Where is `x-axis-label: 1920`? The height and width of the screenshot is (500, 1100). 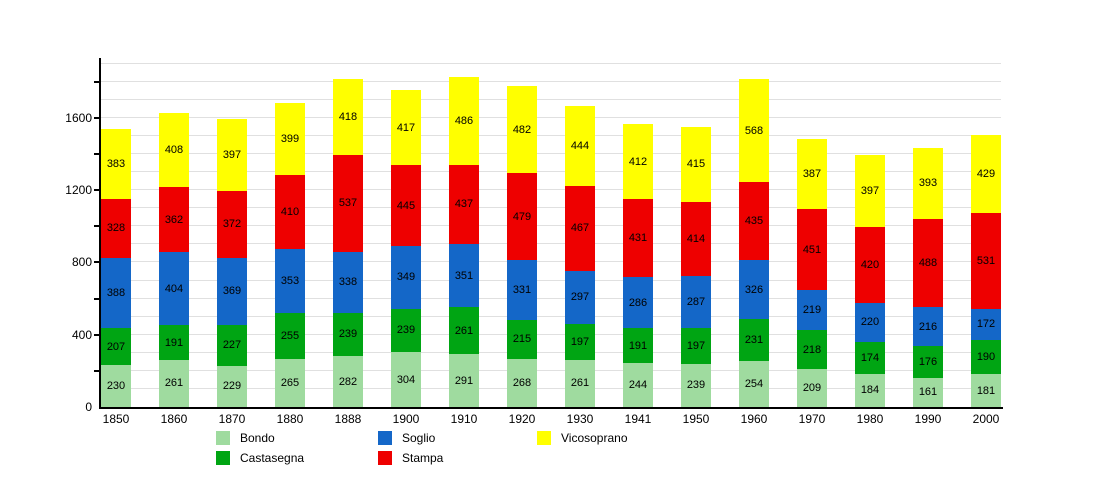 x-axis-label: 1920 is located at coordinates (522, 419).